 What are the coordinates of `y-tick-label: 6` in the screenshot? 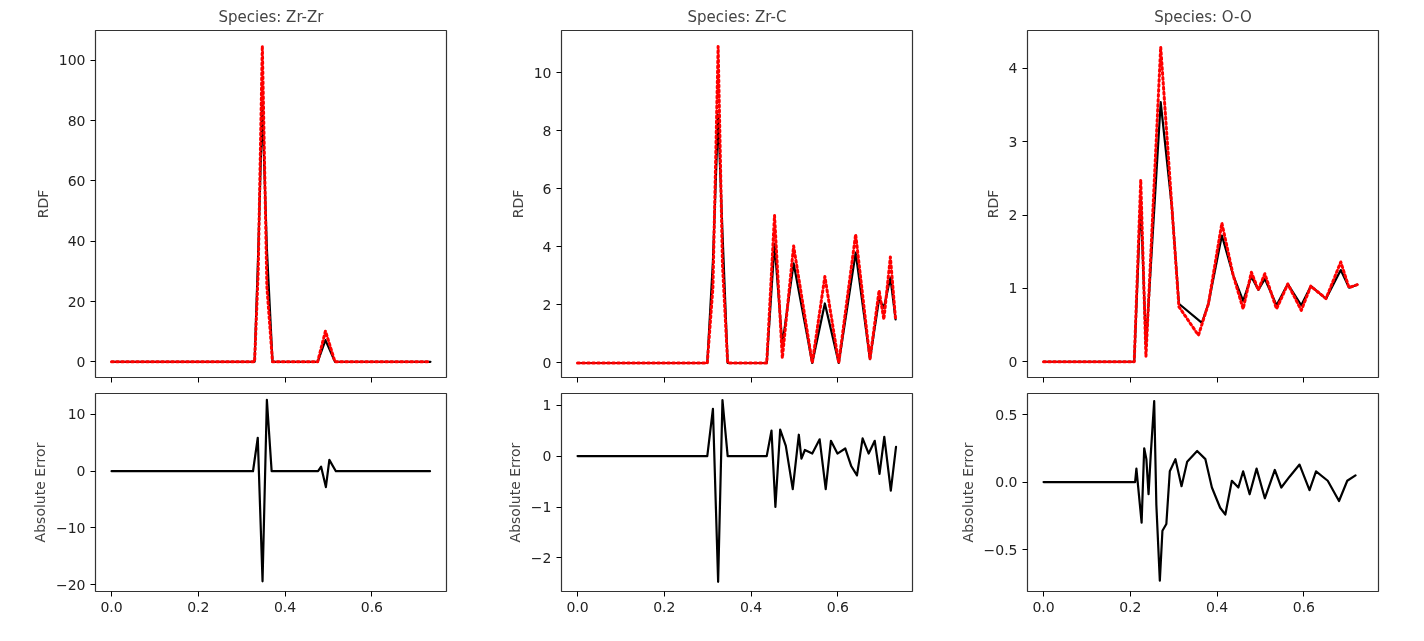 It's located at (547, 188).